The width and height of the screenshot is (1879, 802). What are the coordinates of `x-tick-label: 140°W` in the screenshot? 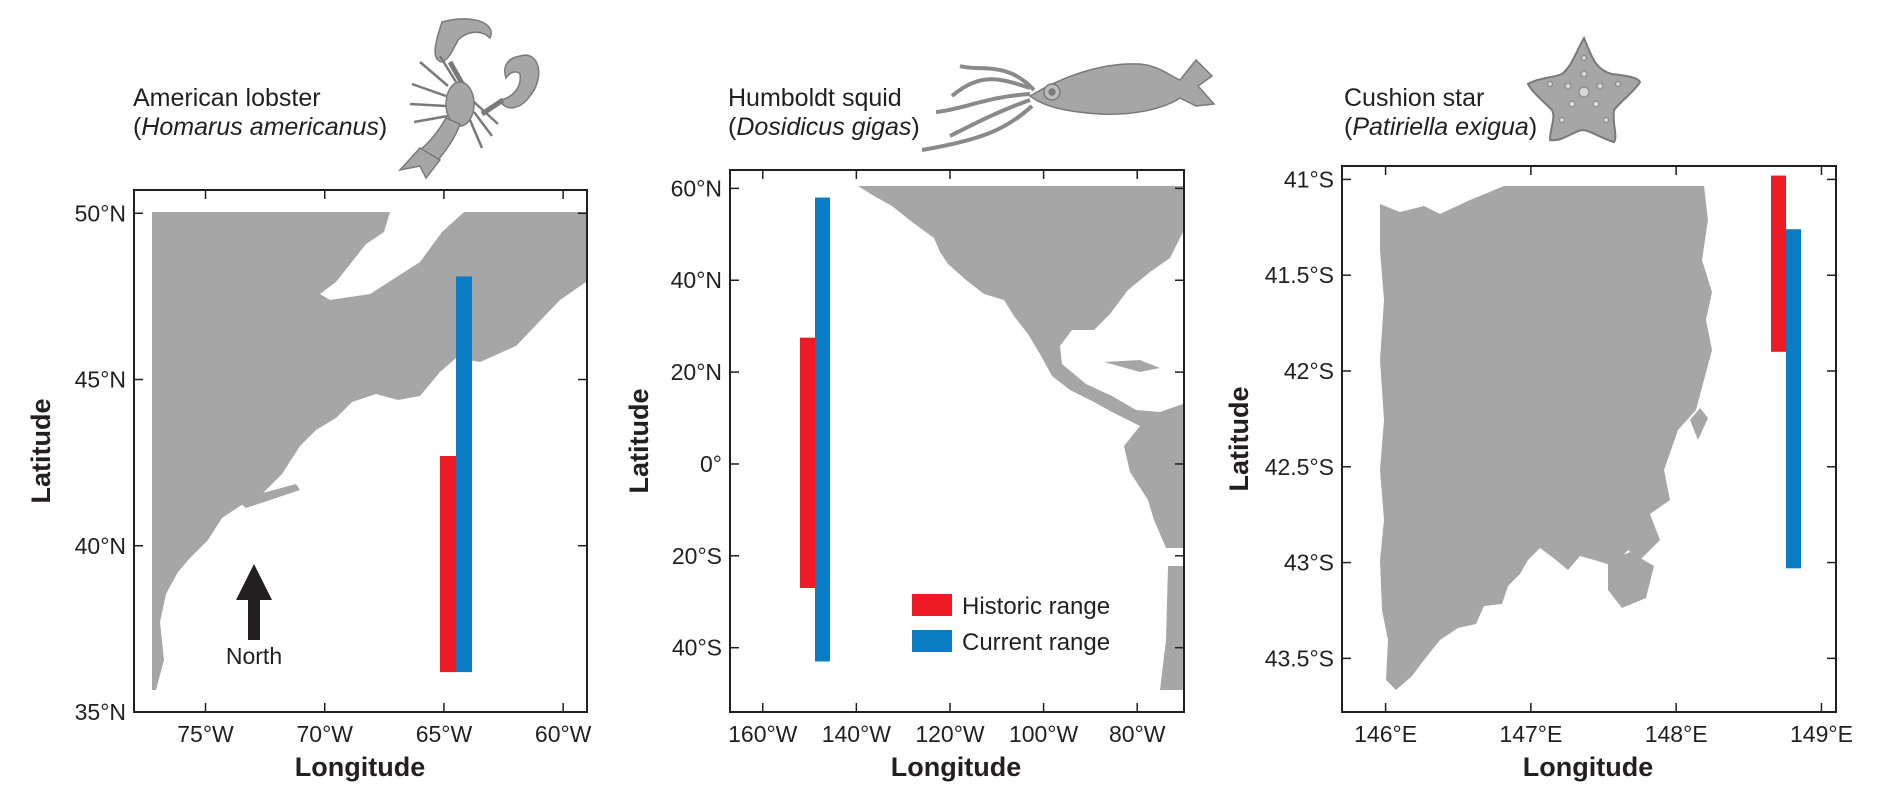 It's located at (857, 734).